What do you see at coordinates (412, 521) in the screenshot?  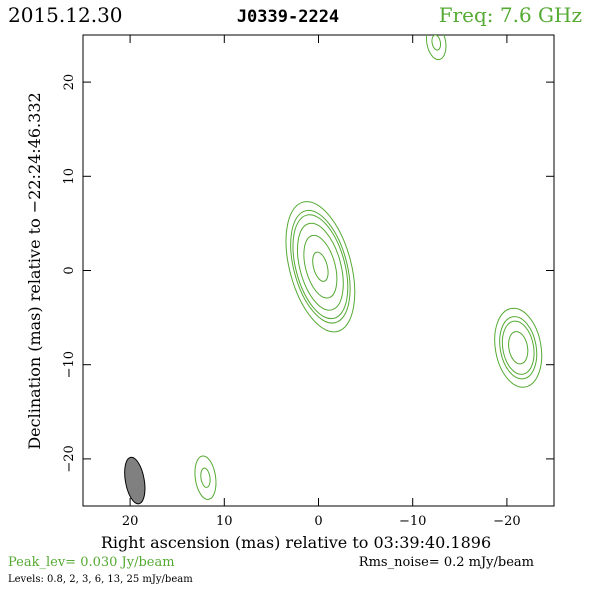 I see `x-tick-label: −10` at bounding box center [412, 521].